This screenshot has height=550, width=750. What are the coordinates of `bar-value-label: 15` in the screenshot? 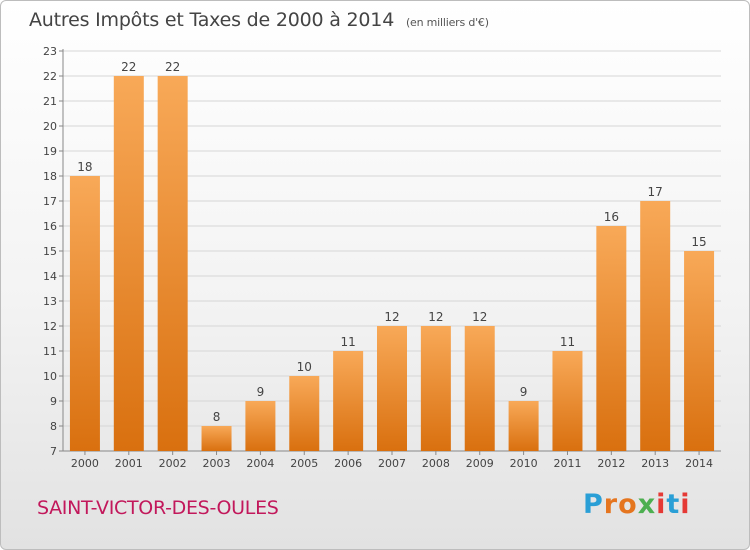 It's located at (698, 242).